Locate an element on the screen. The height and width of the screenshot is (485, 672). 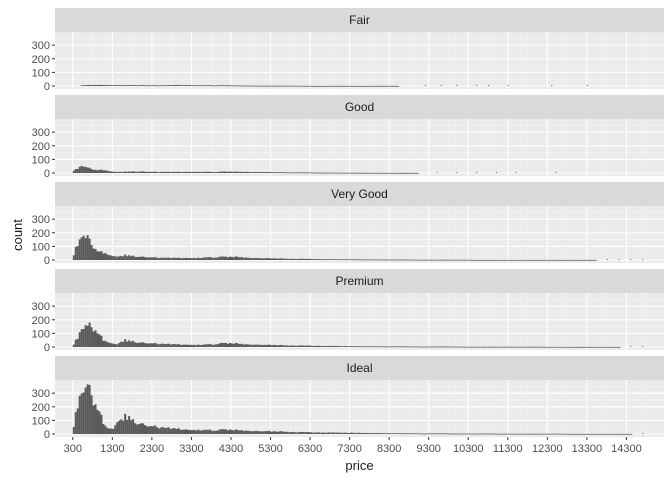
x-tick-label: 12300 is located at coordinates (547, 449).